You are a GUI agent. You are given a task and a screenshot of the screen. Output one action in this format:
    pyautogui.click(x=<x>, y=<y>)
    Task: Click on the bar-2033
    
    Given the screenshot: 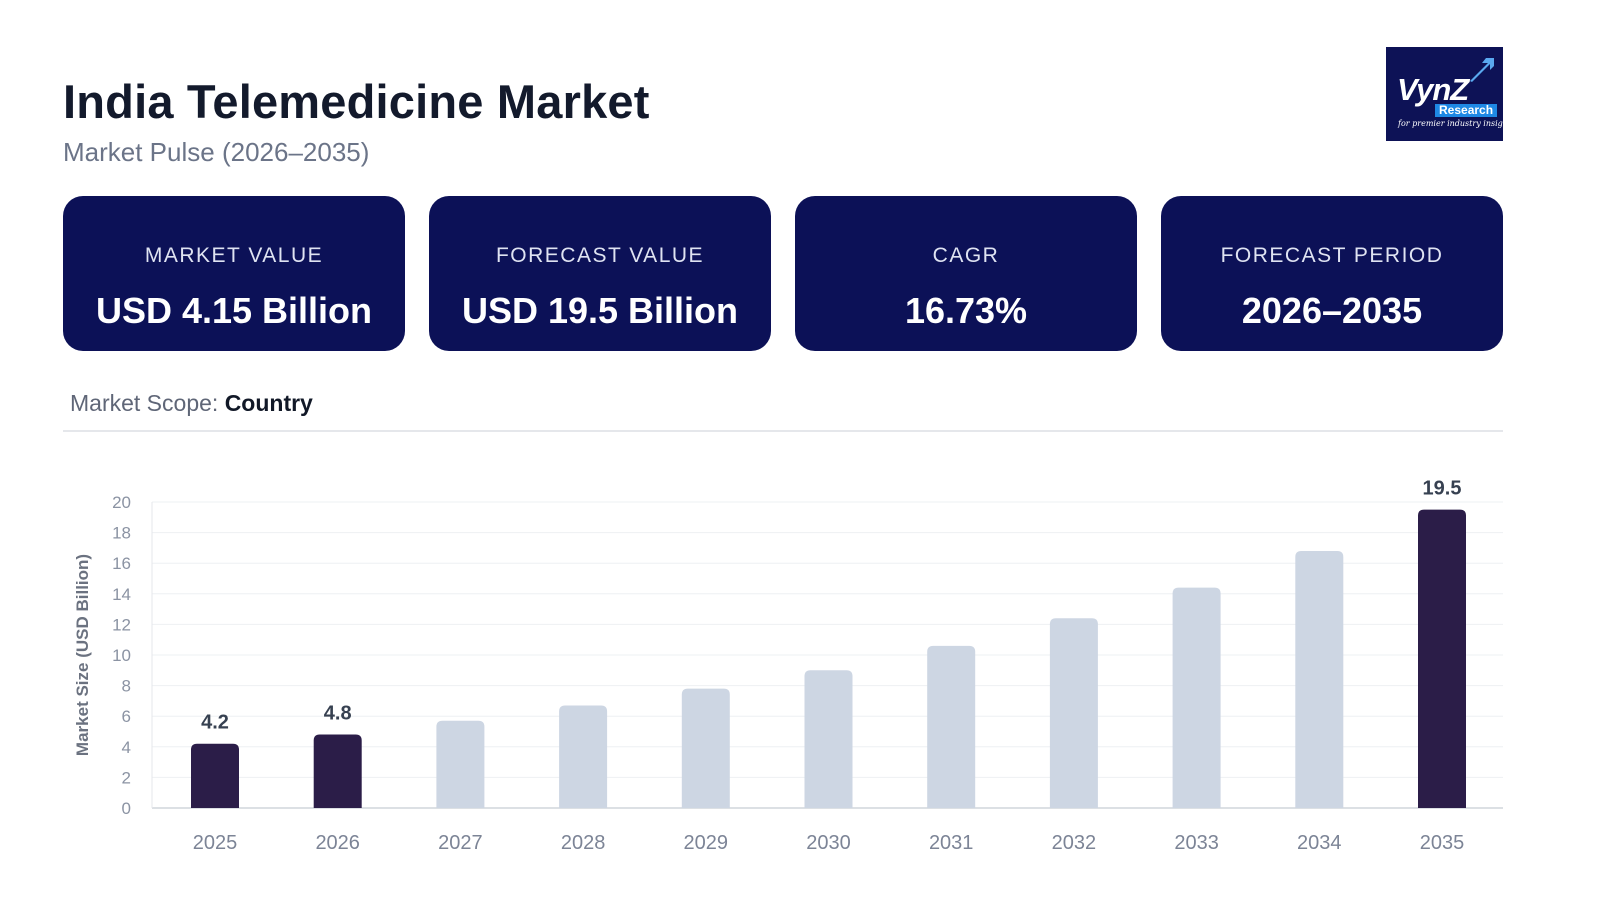 What is the action you would take?
    pyautogui.click(x=1196, y=697)
    